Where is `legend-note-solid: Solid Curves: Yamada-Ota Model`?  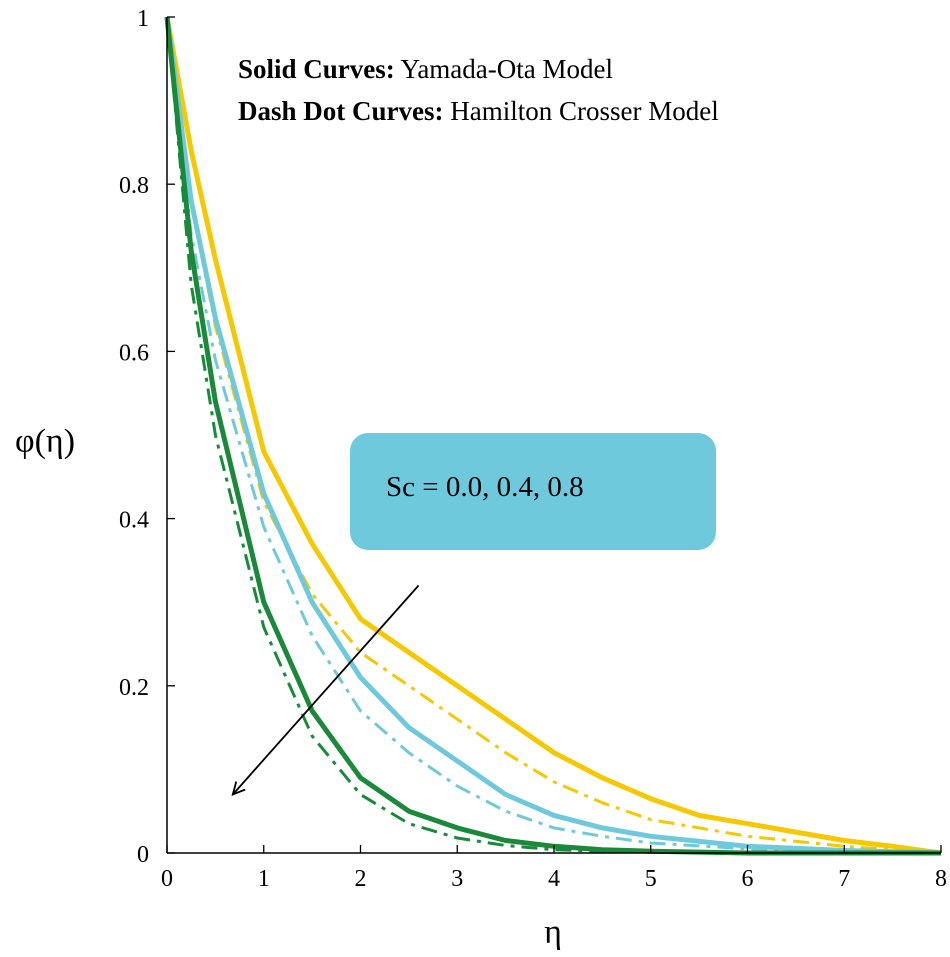
legend-note-solid: Solid Curves: Yamada-Ota Model is located at coordinates (425, 69).